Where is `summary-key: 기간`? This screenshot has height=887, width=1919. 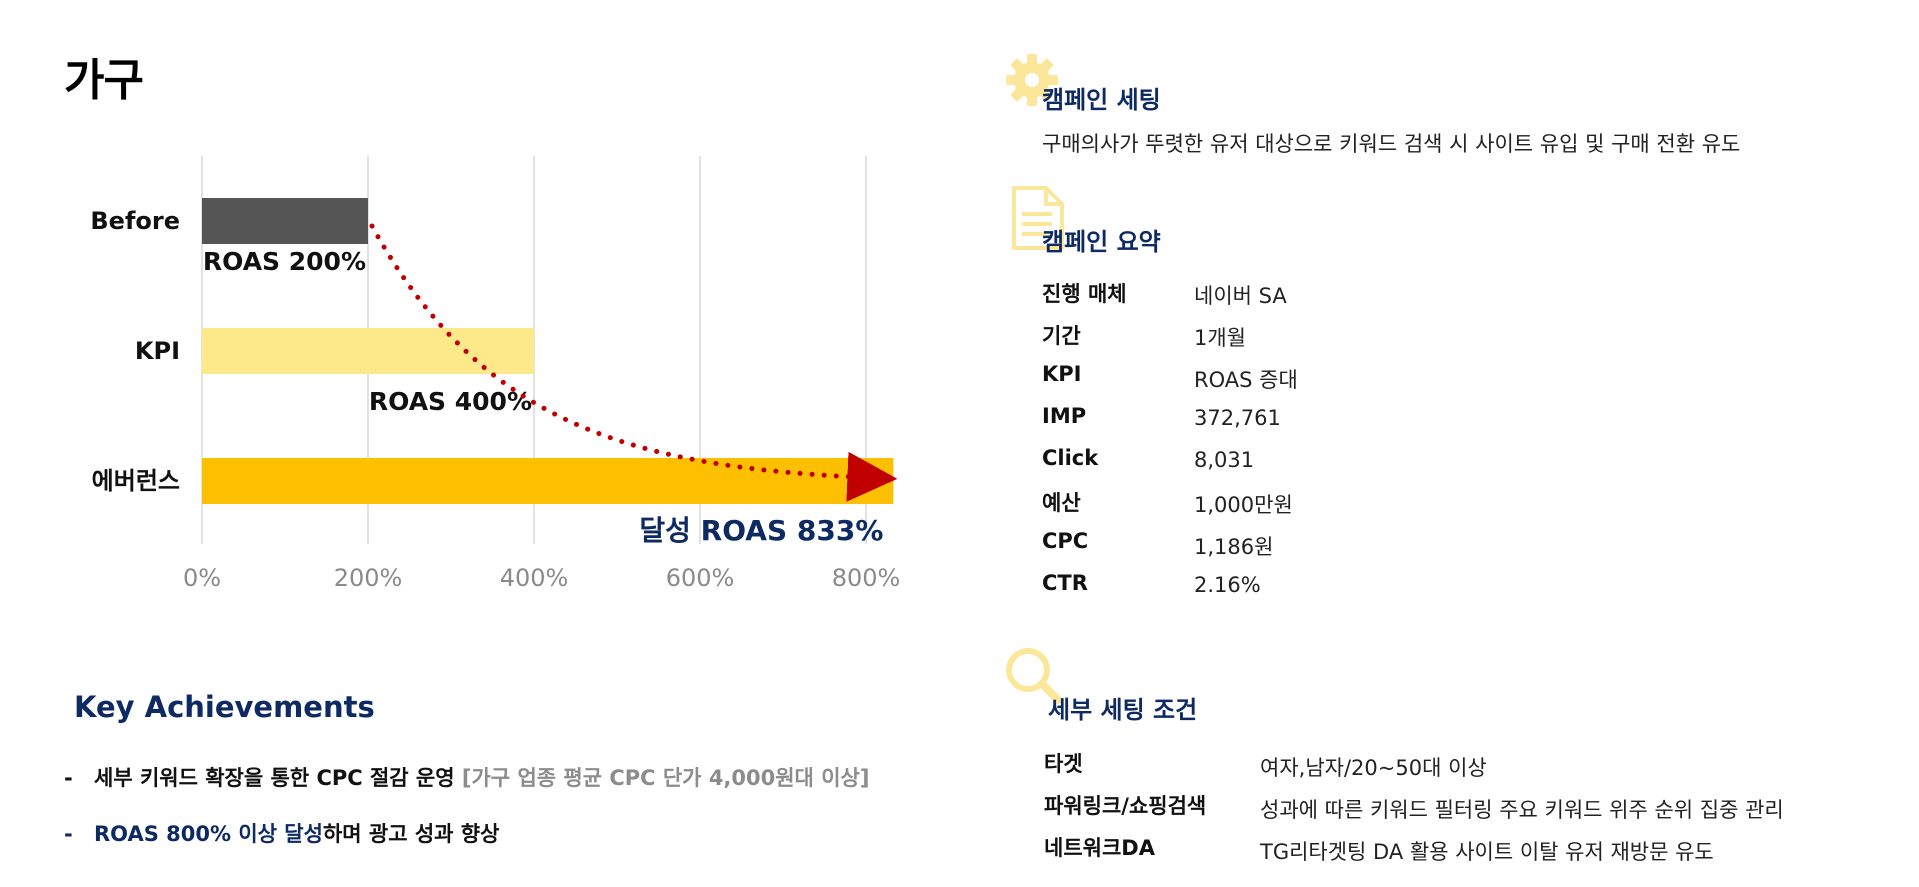
summary-key: 기간 is located at coordinates (1061, 336).